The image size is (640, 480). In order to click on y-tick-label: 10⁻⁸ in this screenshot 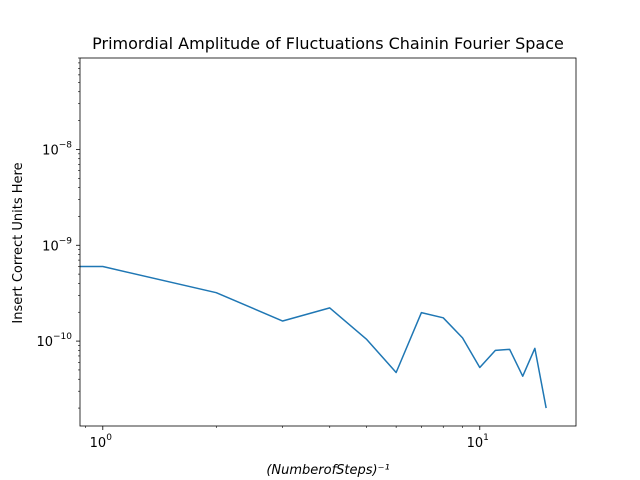, I will do `click(57, 149)`.